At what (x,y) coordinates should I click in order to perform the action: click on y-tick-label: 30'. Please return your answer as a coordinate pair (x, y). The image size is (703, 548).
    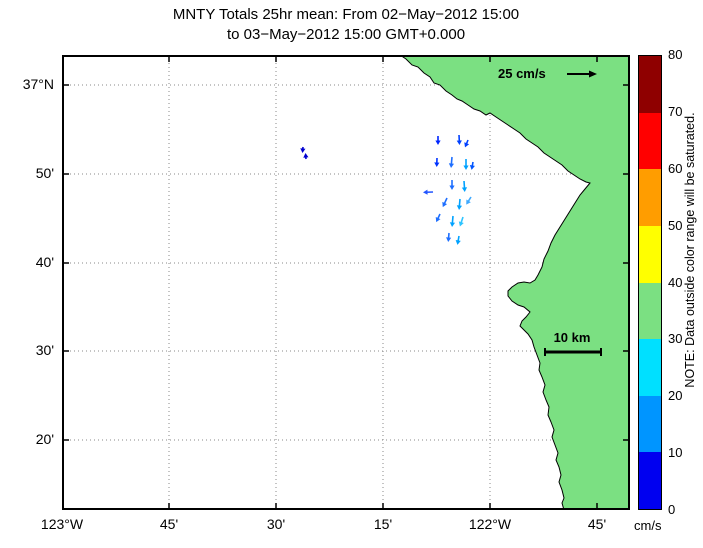
    Looking at the image, I should click on (44, 350).